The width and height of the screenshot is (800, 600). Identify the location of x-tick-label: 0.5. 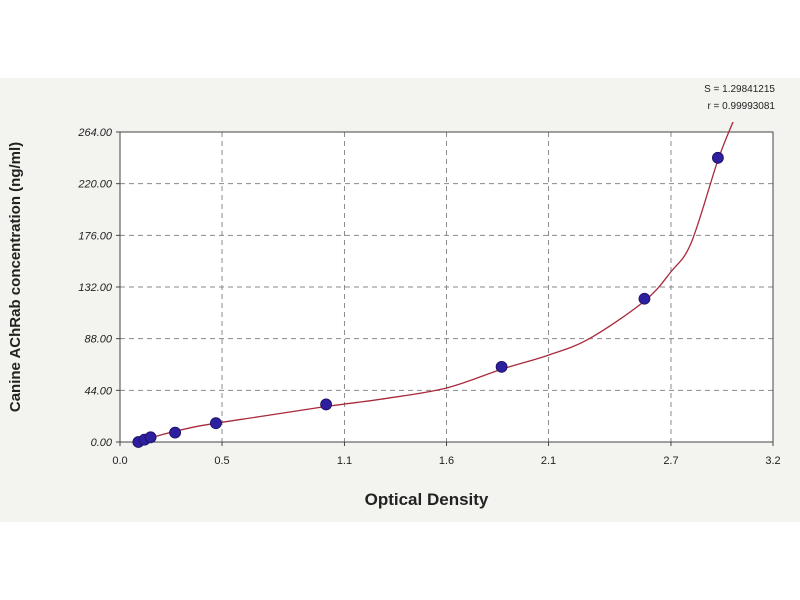
(221, 461).